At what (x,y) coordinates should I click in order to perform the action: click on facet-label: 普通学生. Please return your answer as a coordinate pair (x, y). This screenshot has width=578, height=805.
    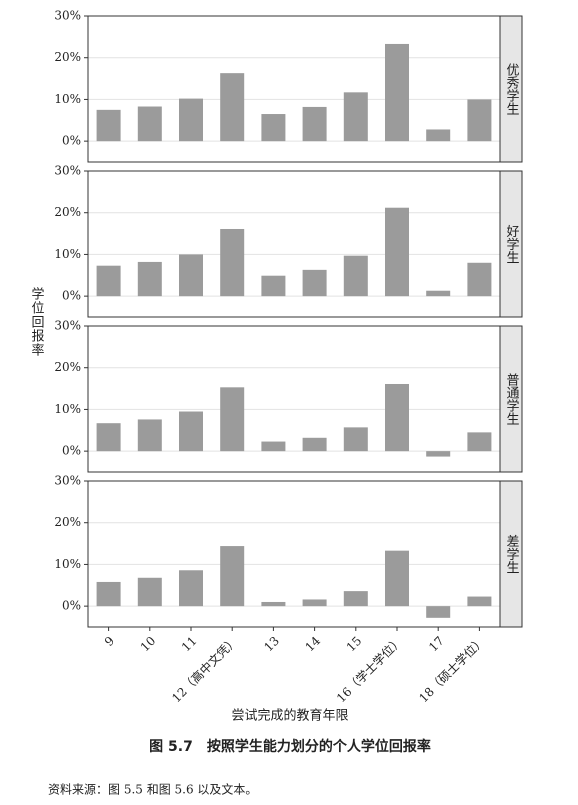
    Looking at the image, I should click on (512, 399).